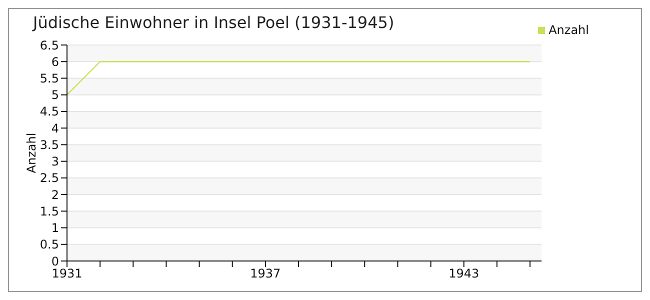  Describe the element at coordinates (55, 128) in the screenshot. I see `y-tick-label: 4` at that location.